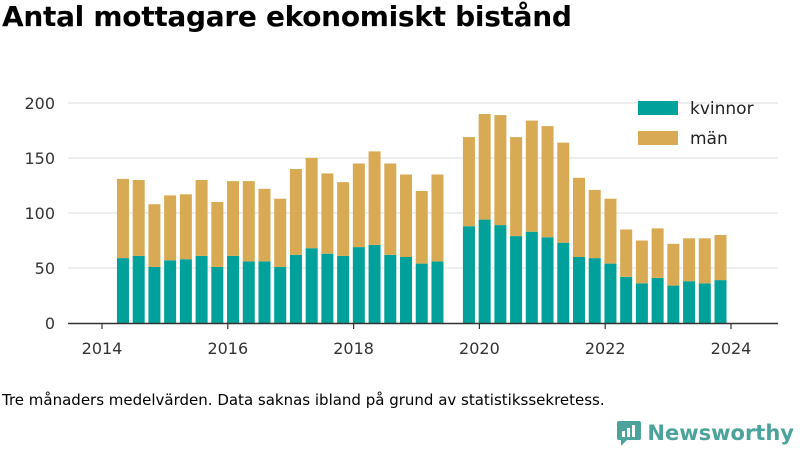 The height and width of the screenshot is (450, 800). Describe the element at coordinates (479, 348) in the screenshot. I see `x-tick-label: 2020` at that location.